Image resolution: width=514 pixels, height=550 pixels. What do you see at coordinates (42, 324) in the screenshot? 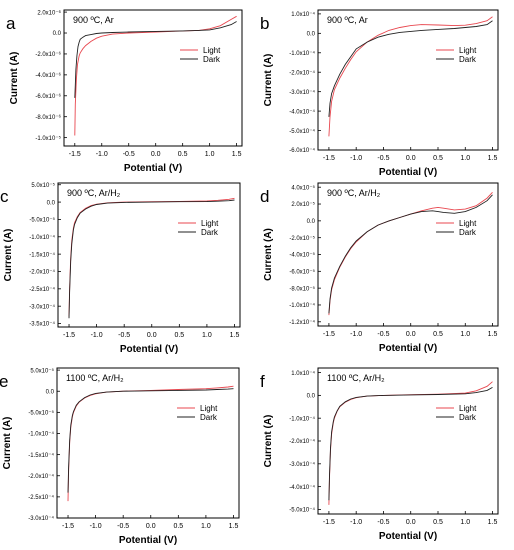
I see `y-tick-label: -3.5x10⁻⁴` at bounding box center [42, 324].